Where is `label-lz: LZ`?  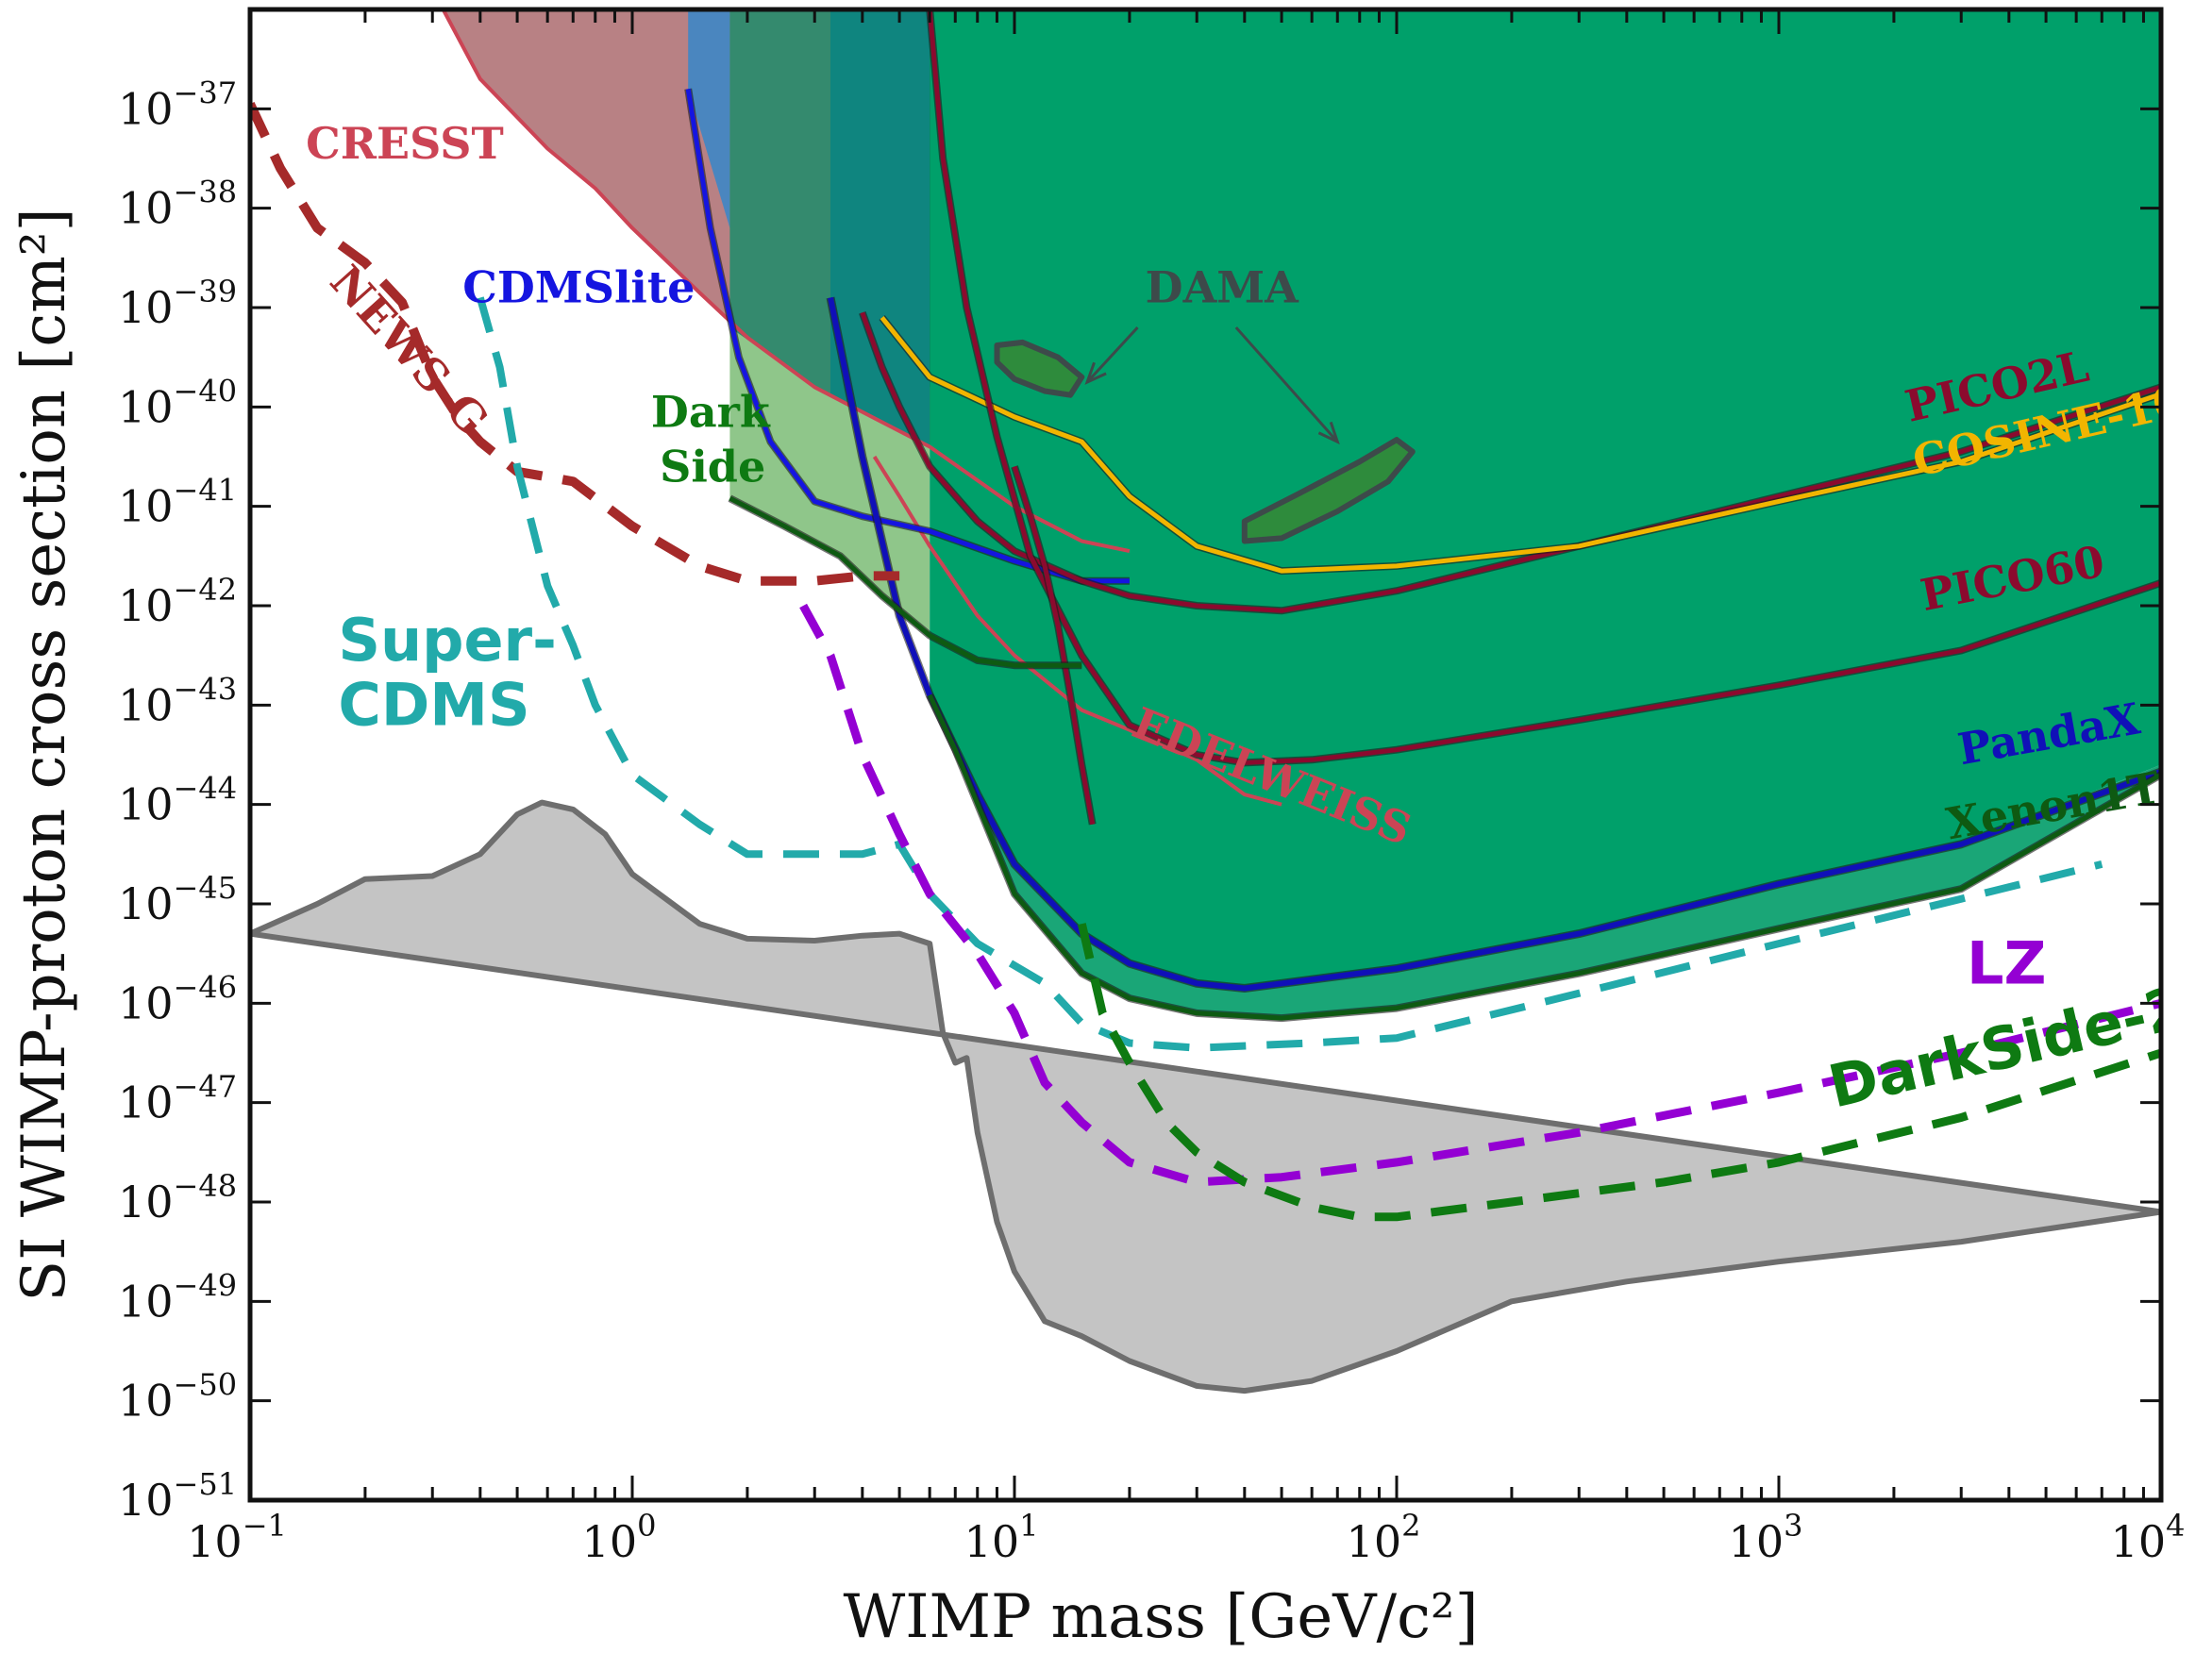
label-lz: LZ is located at coordinates (2007, 962).